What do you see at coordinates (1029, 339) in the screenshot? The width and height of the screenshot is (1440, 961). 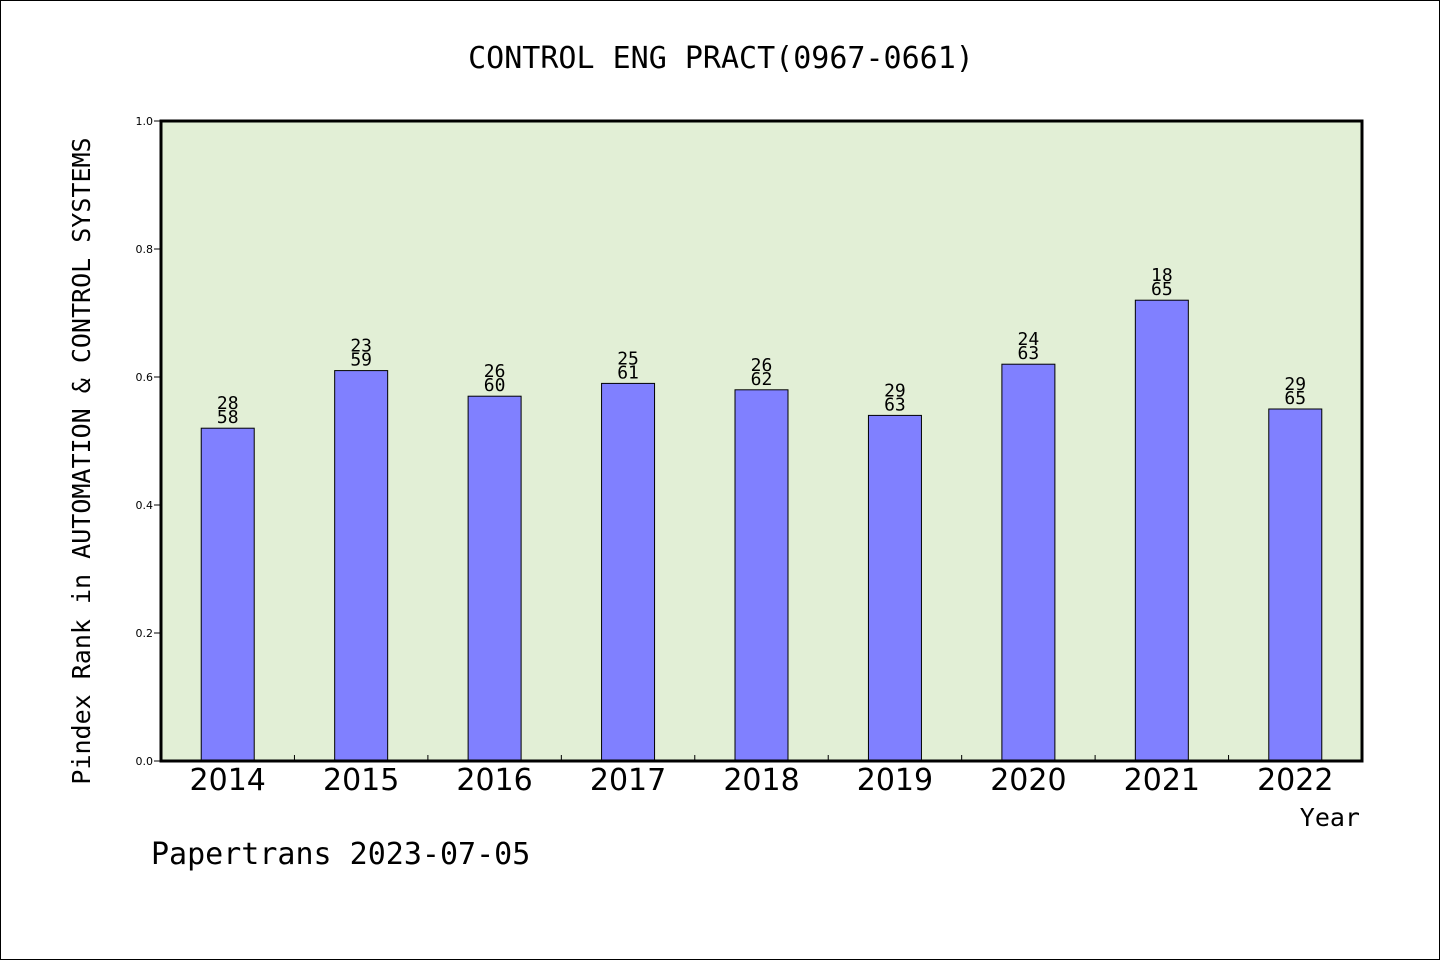 I see `bar-rank-label: 24` at bounding box center [1029, 339].